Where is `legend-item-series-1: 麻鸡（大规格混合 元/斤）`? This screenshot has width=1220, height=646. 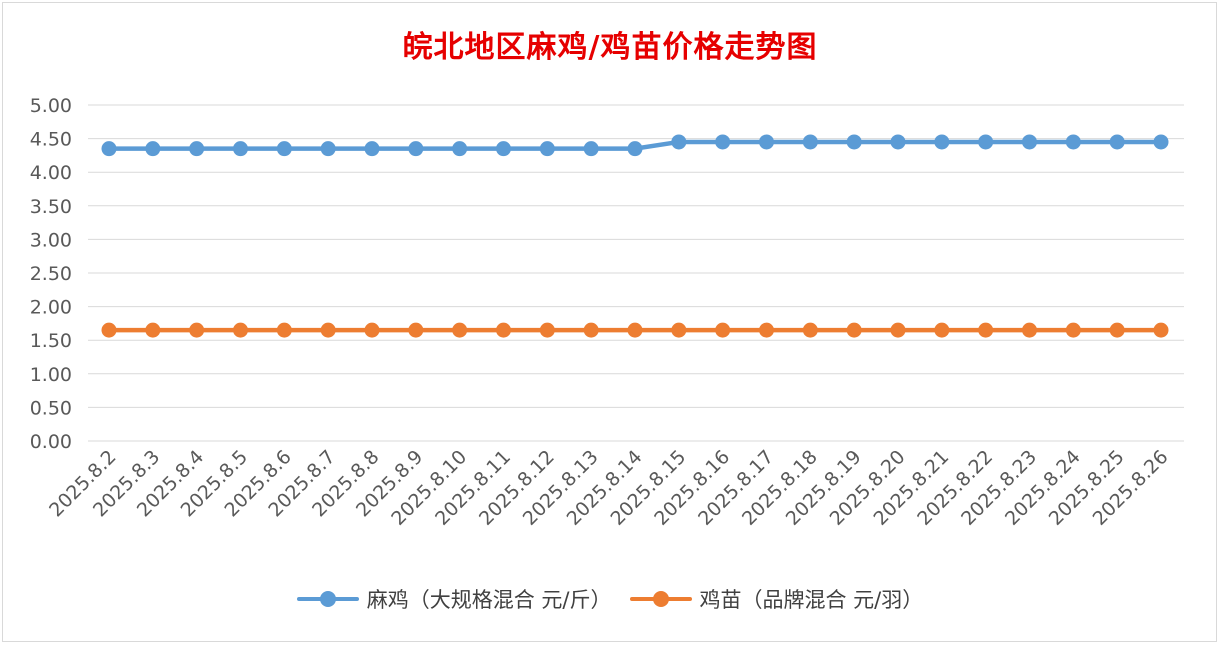
legend-item-series-1: 麻鸡（大规格混合 元/斤） is located at coordinates (454, 599).